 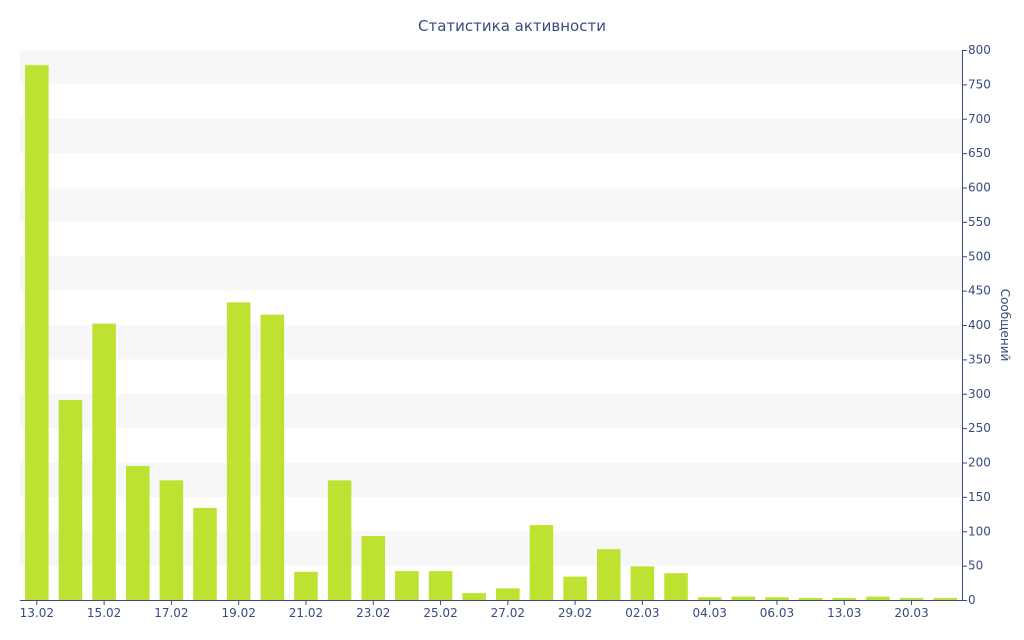 I want to click on y-tick-label: 650, so click(x=979, y=153).